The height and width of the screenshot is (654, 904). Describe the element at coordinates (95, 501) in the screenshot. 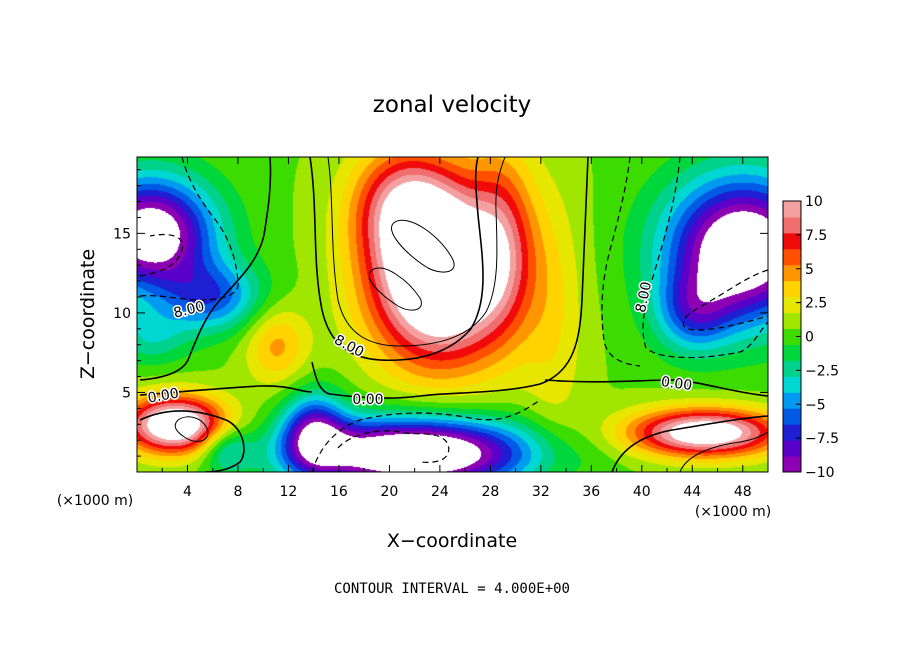

I see `x-unit-label-left: (×1000 m)` at that location.